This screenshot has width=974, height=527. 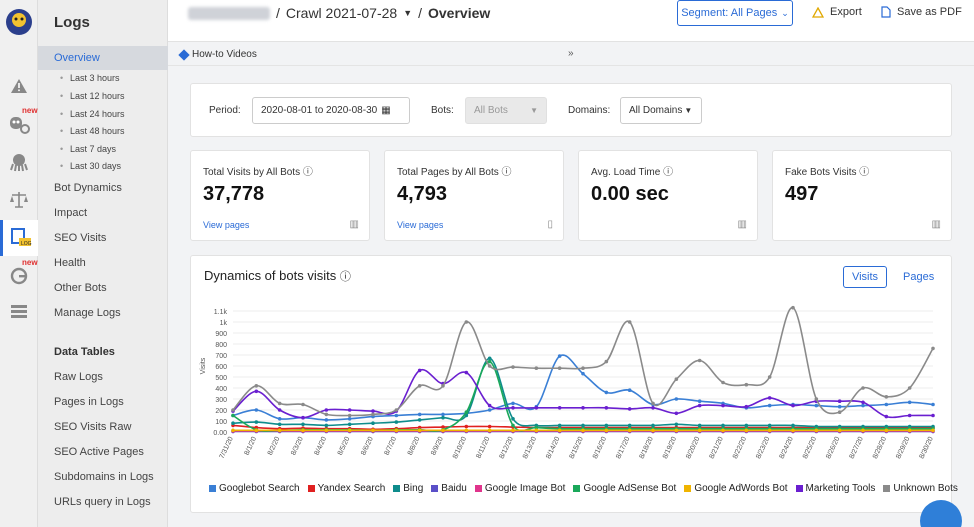 What do you see at coordinates (408, 488) in the screenshot?
I see `legend-item: Bing` at bounding box center [408, 488].